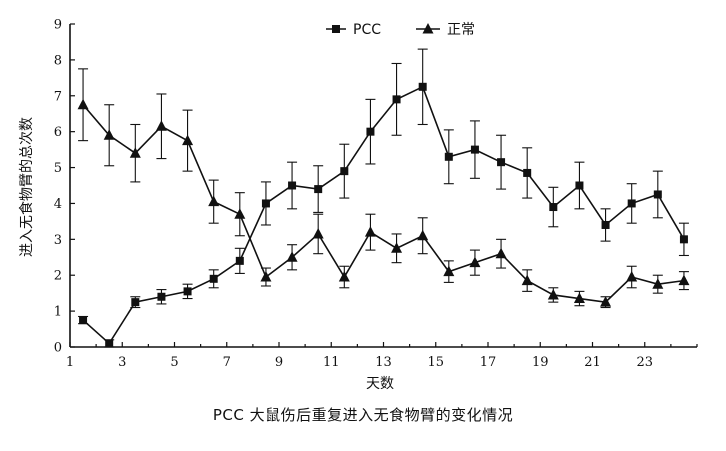 The height and width of the screenshot is (451, 726). Describe the element at coordinates (428, 28) in the screenshot. I see `legend-triangle-marker` at that location.